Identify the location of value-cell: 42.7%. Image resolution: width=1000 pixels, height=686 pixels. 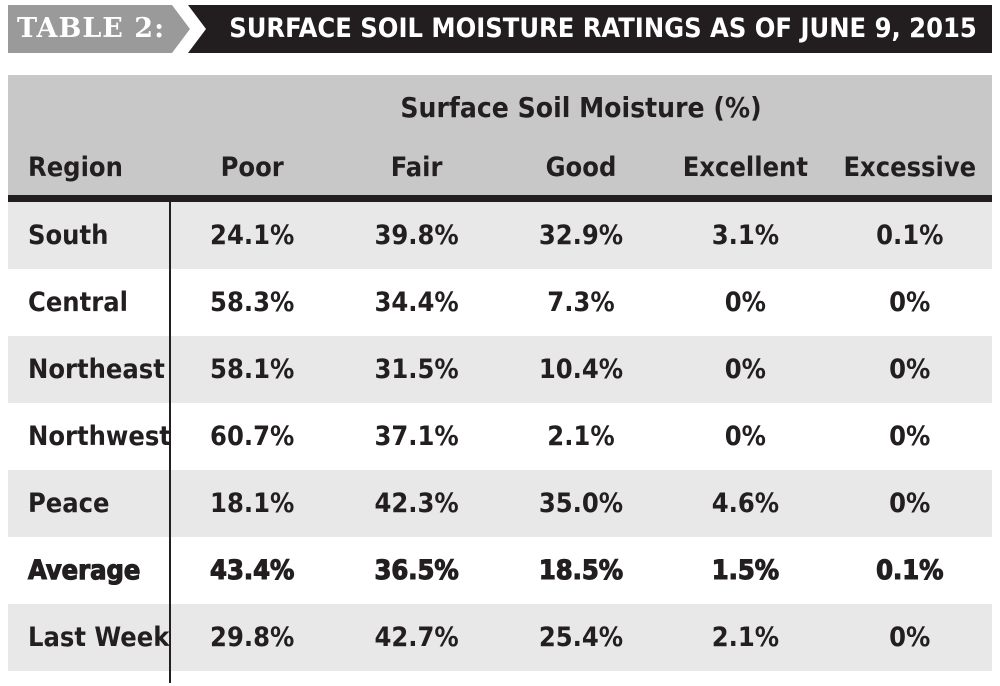
(416, 637).